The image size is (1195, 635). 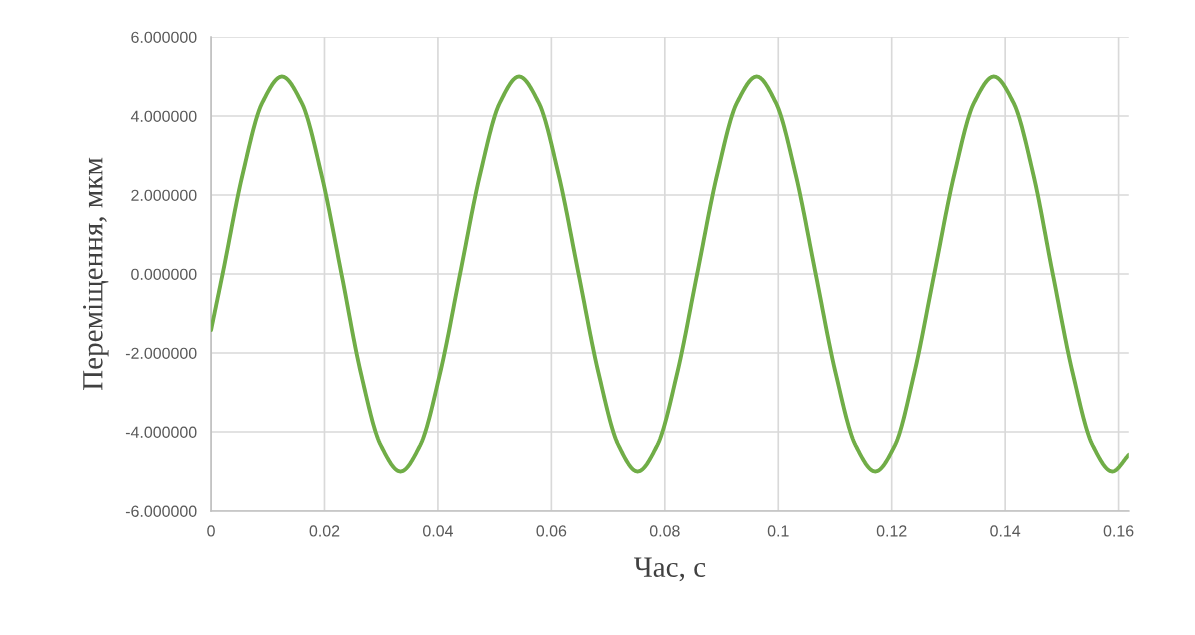 I want to click on x-tick-label: 0.06, so click(x=551, y=531).